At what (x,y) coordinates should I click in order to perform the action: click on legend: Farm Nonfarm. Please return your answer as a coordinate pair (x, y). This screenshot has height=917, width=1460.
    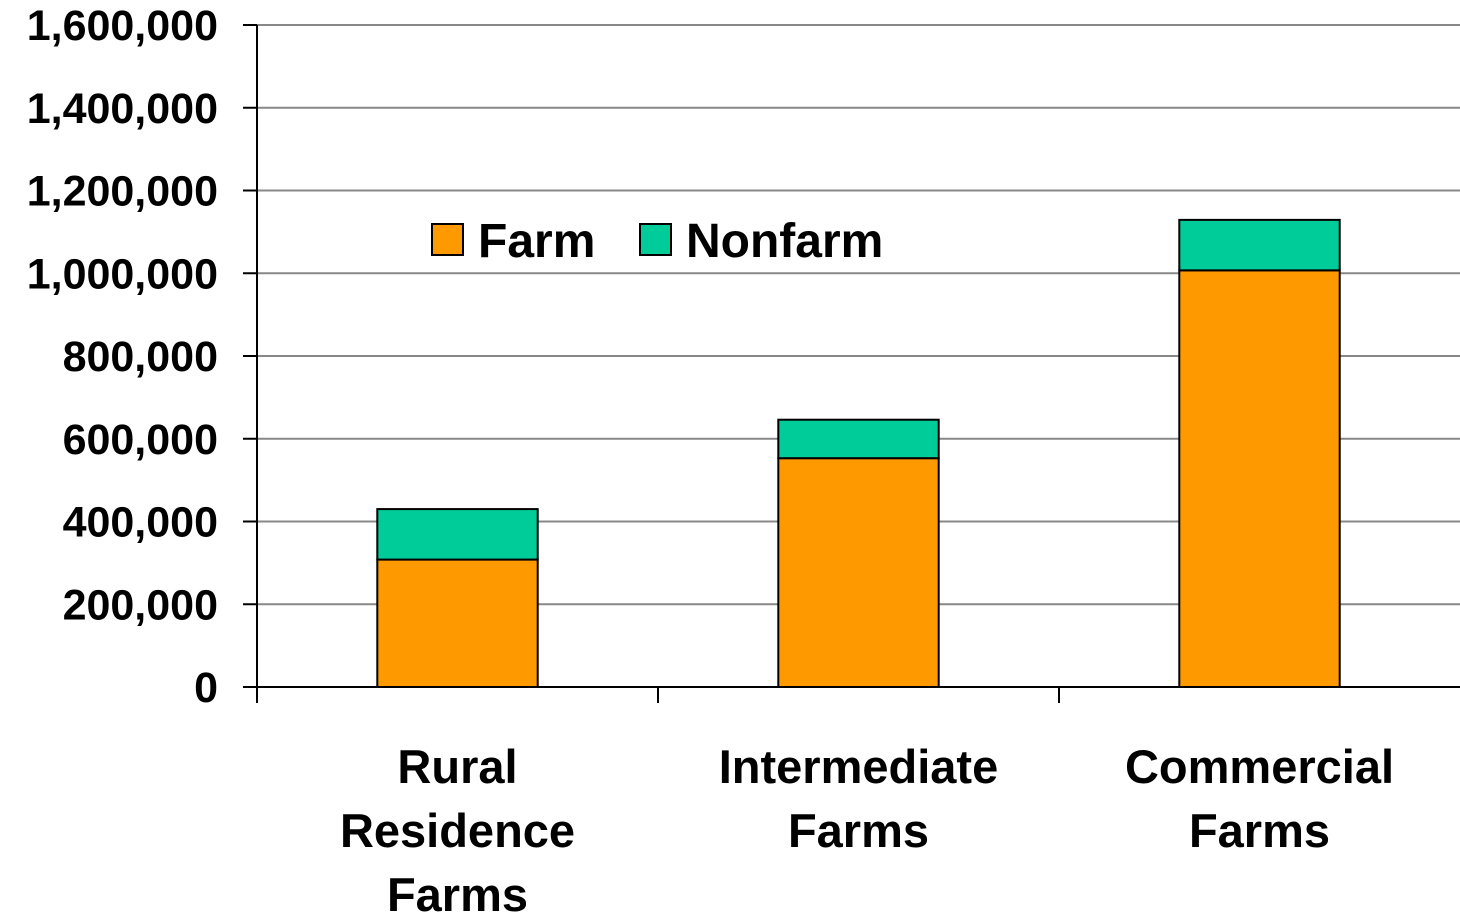
    Looking at the image, I should click on (657, 241).